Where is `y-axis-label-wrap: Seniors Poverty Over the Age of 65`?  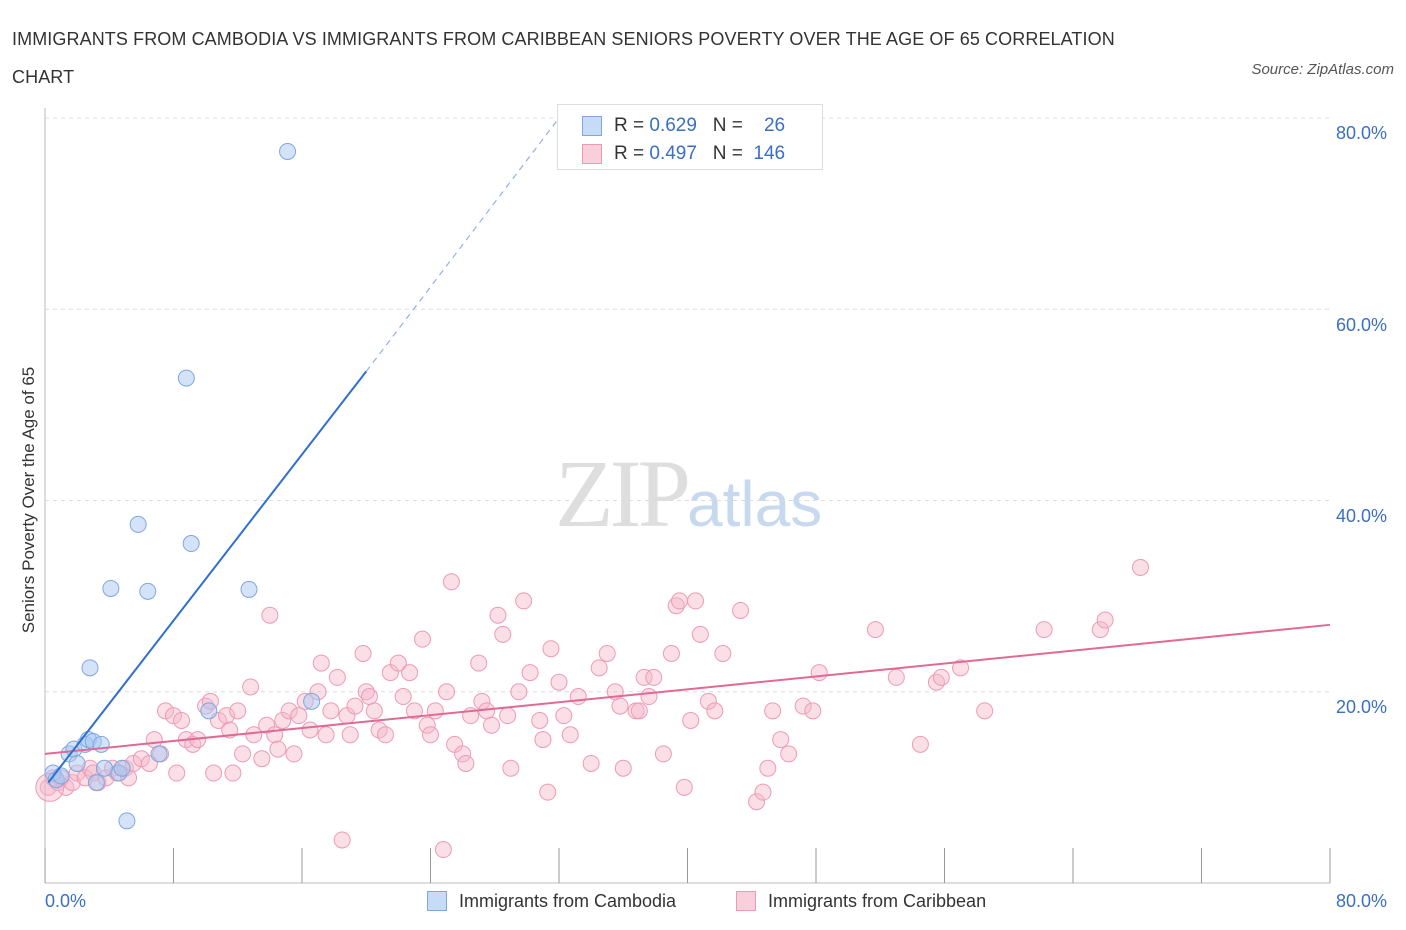 y-axis-label-wrap: Seniors Poverty Over the Age of 65 is located at coordinates (29, 500).